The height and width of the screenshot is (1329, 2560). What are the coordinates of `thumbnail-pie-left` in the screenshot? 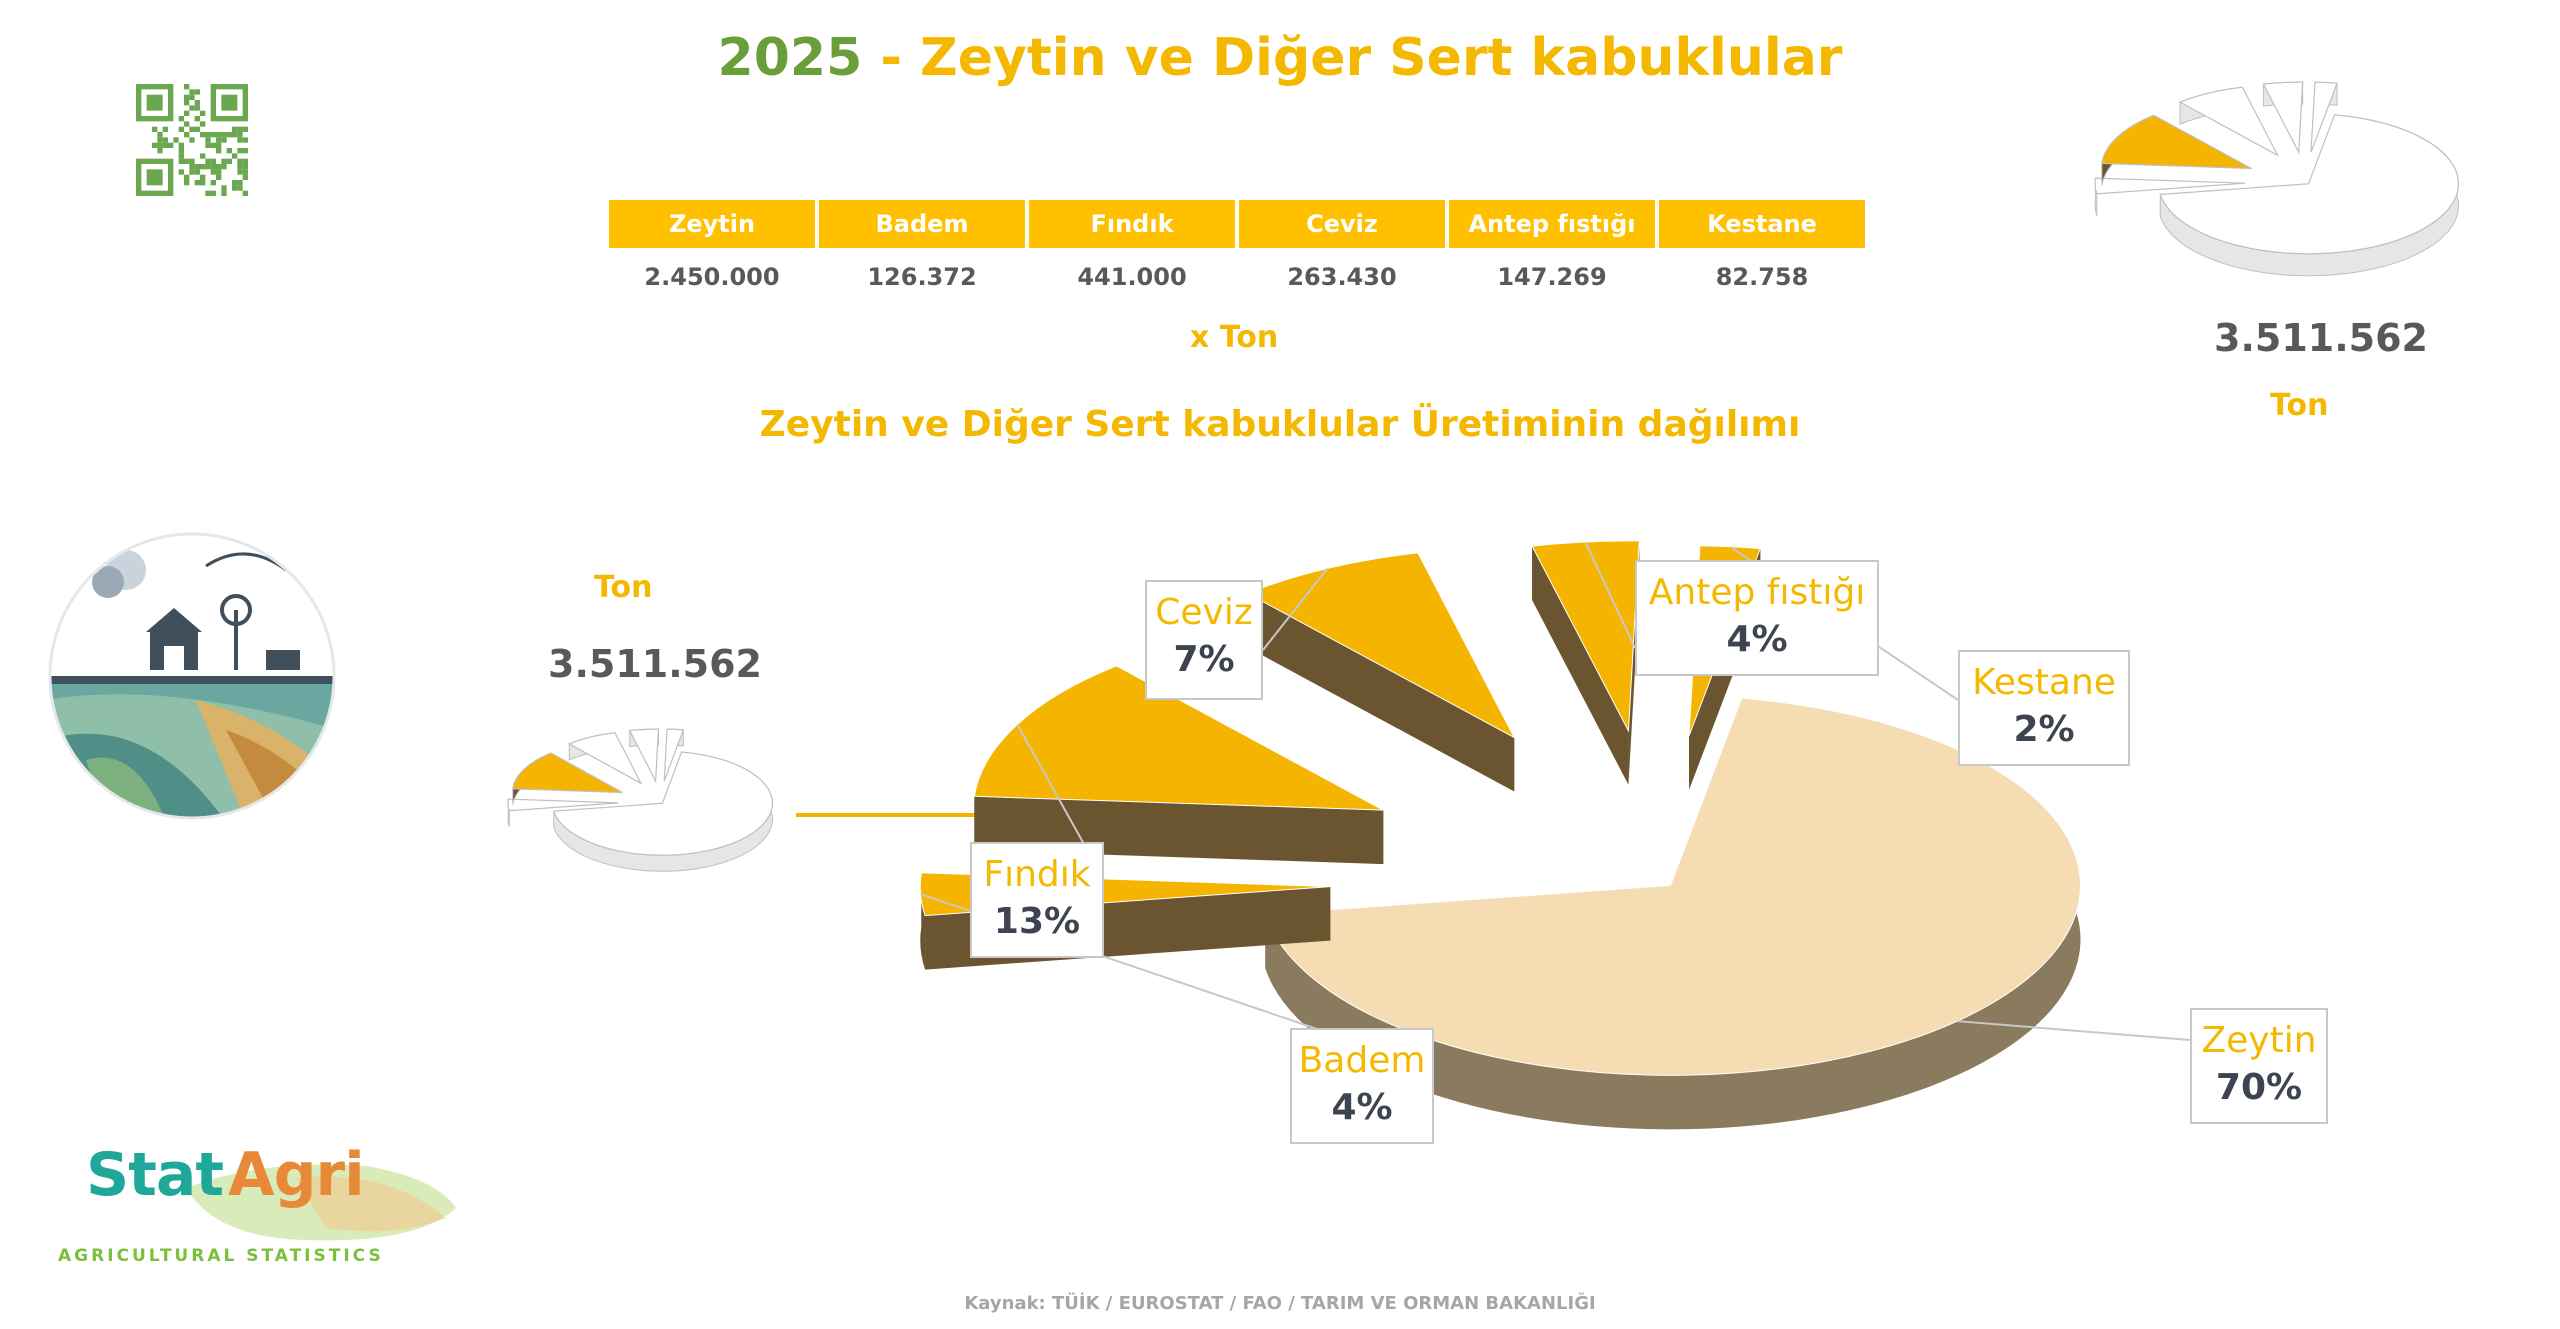 It's located at (640, 800).